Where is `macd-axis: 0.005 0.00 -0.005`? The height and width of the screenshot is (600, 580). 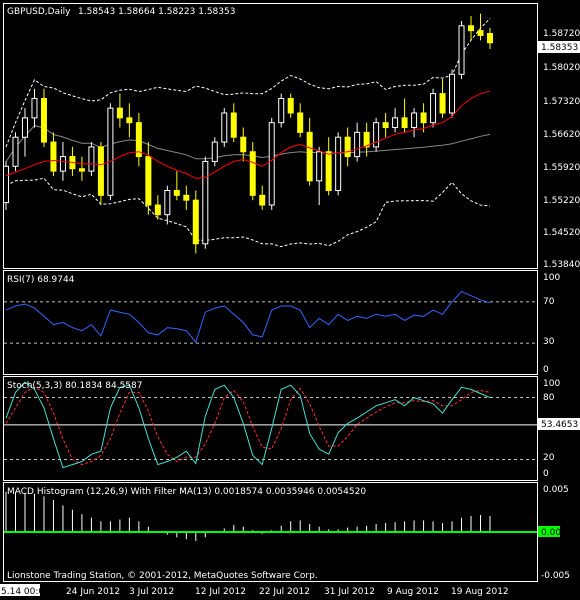 macd-axis: 0.005 0.00 -0.005 is located at coordinates (554, 533).